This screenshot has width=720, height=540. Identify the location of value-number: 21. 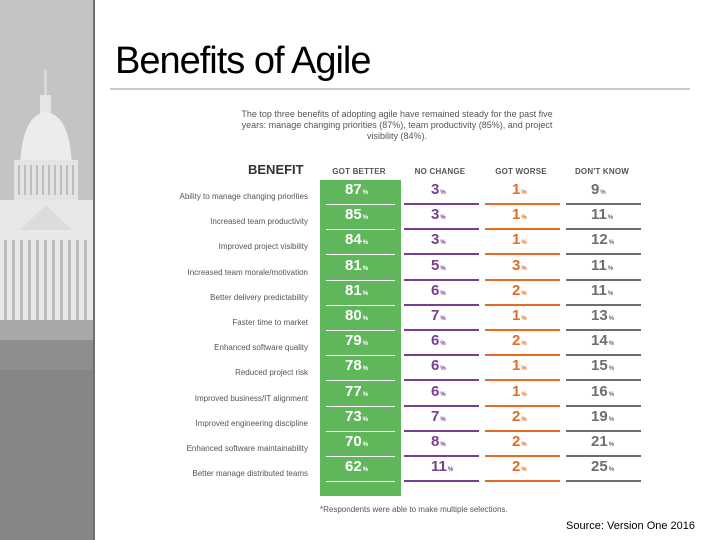
(599, 441).